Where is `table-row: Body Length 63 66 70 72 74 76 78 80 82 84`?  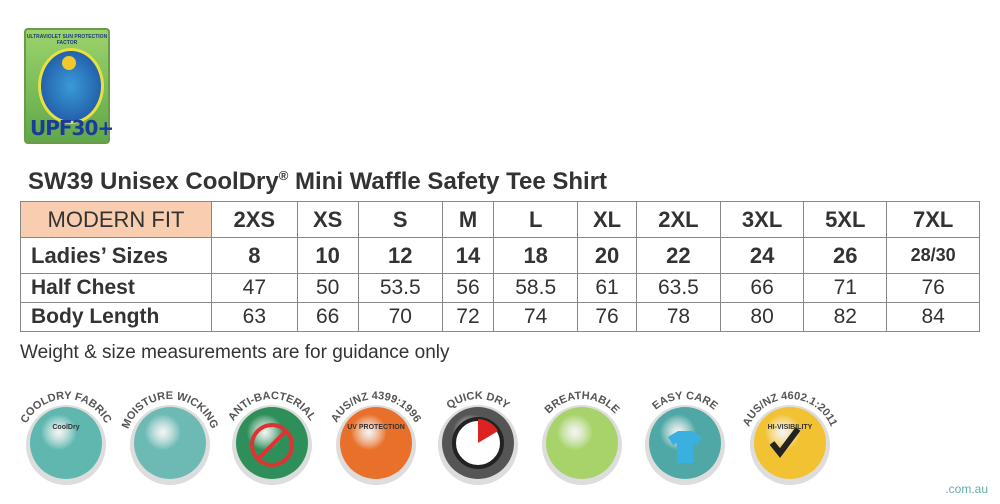
table-row: Body Length 63 66 70 72 74 76 78 80 82 84 is located at coordinates (500, 317).